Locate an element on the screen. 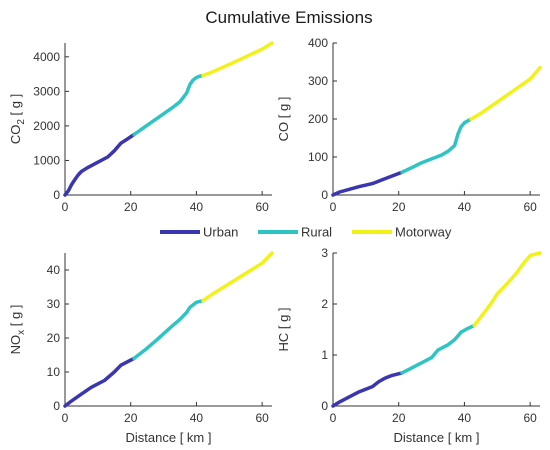 Image resolution: width=550 pixels, height=450 pixels. y-axis-label: CO [ g ] is located at coordinates (283, 119).